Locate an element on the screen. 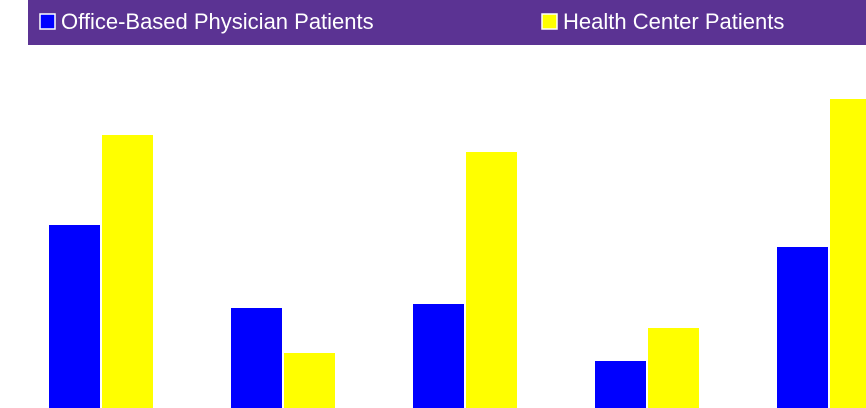 The height and width of the screenshot is (408, 866). legend-label: Health Center Patients is located at coordinates (673, 21).